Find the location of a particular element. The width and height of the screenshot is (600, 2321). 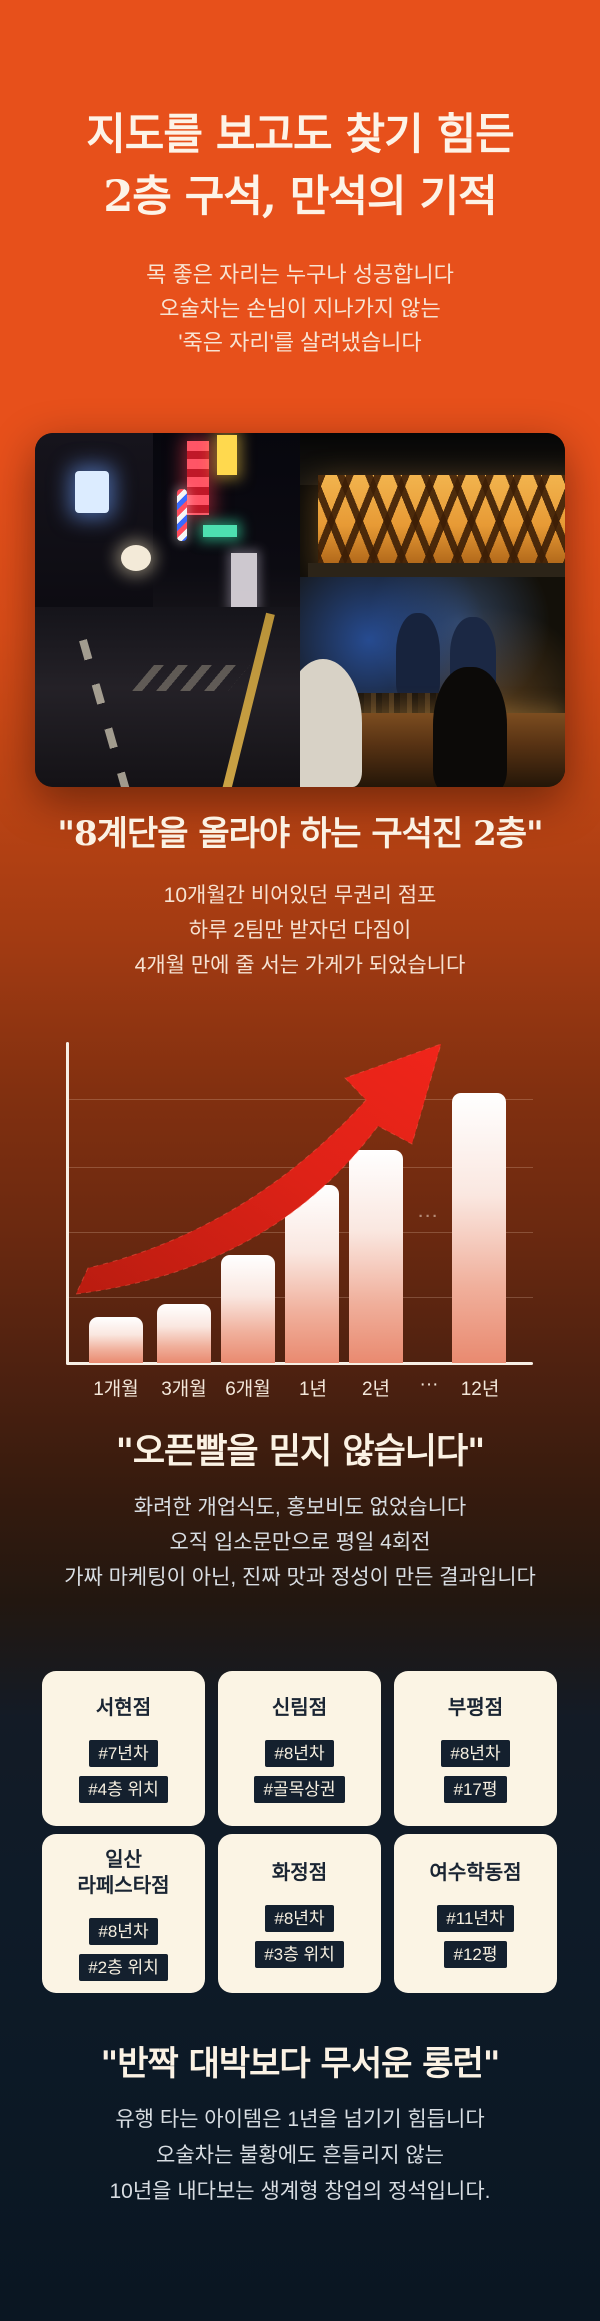

page-title-line1: 지도를 보고도 찾기 힘든 is located at coordinates (300, 135).